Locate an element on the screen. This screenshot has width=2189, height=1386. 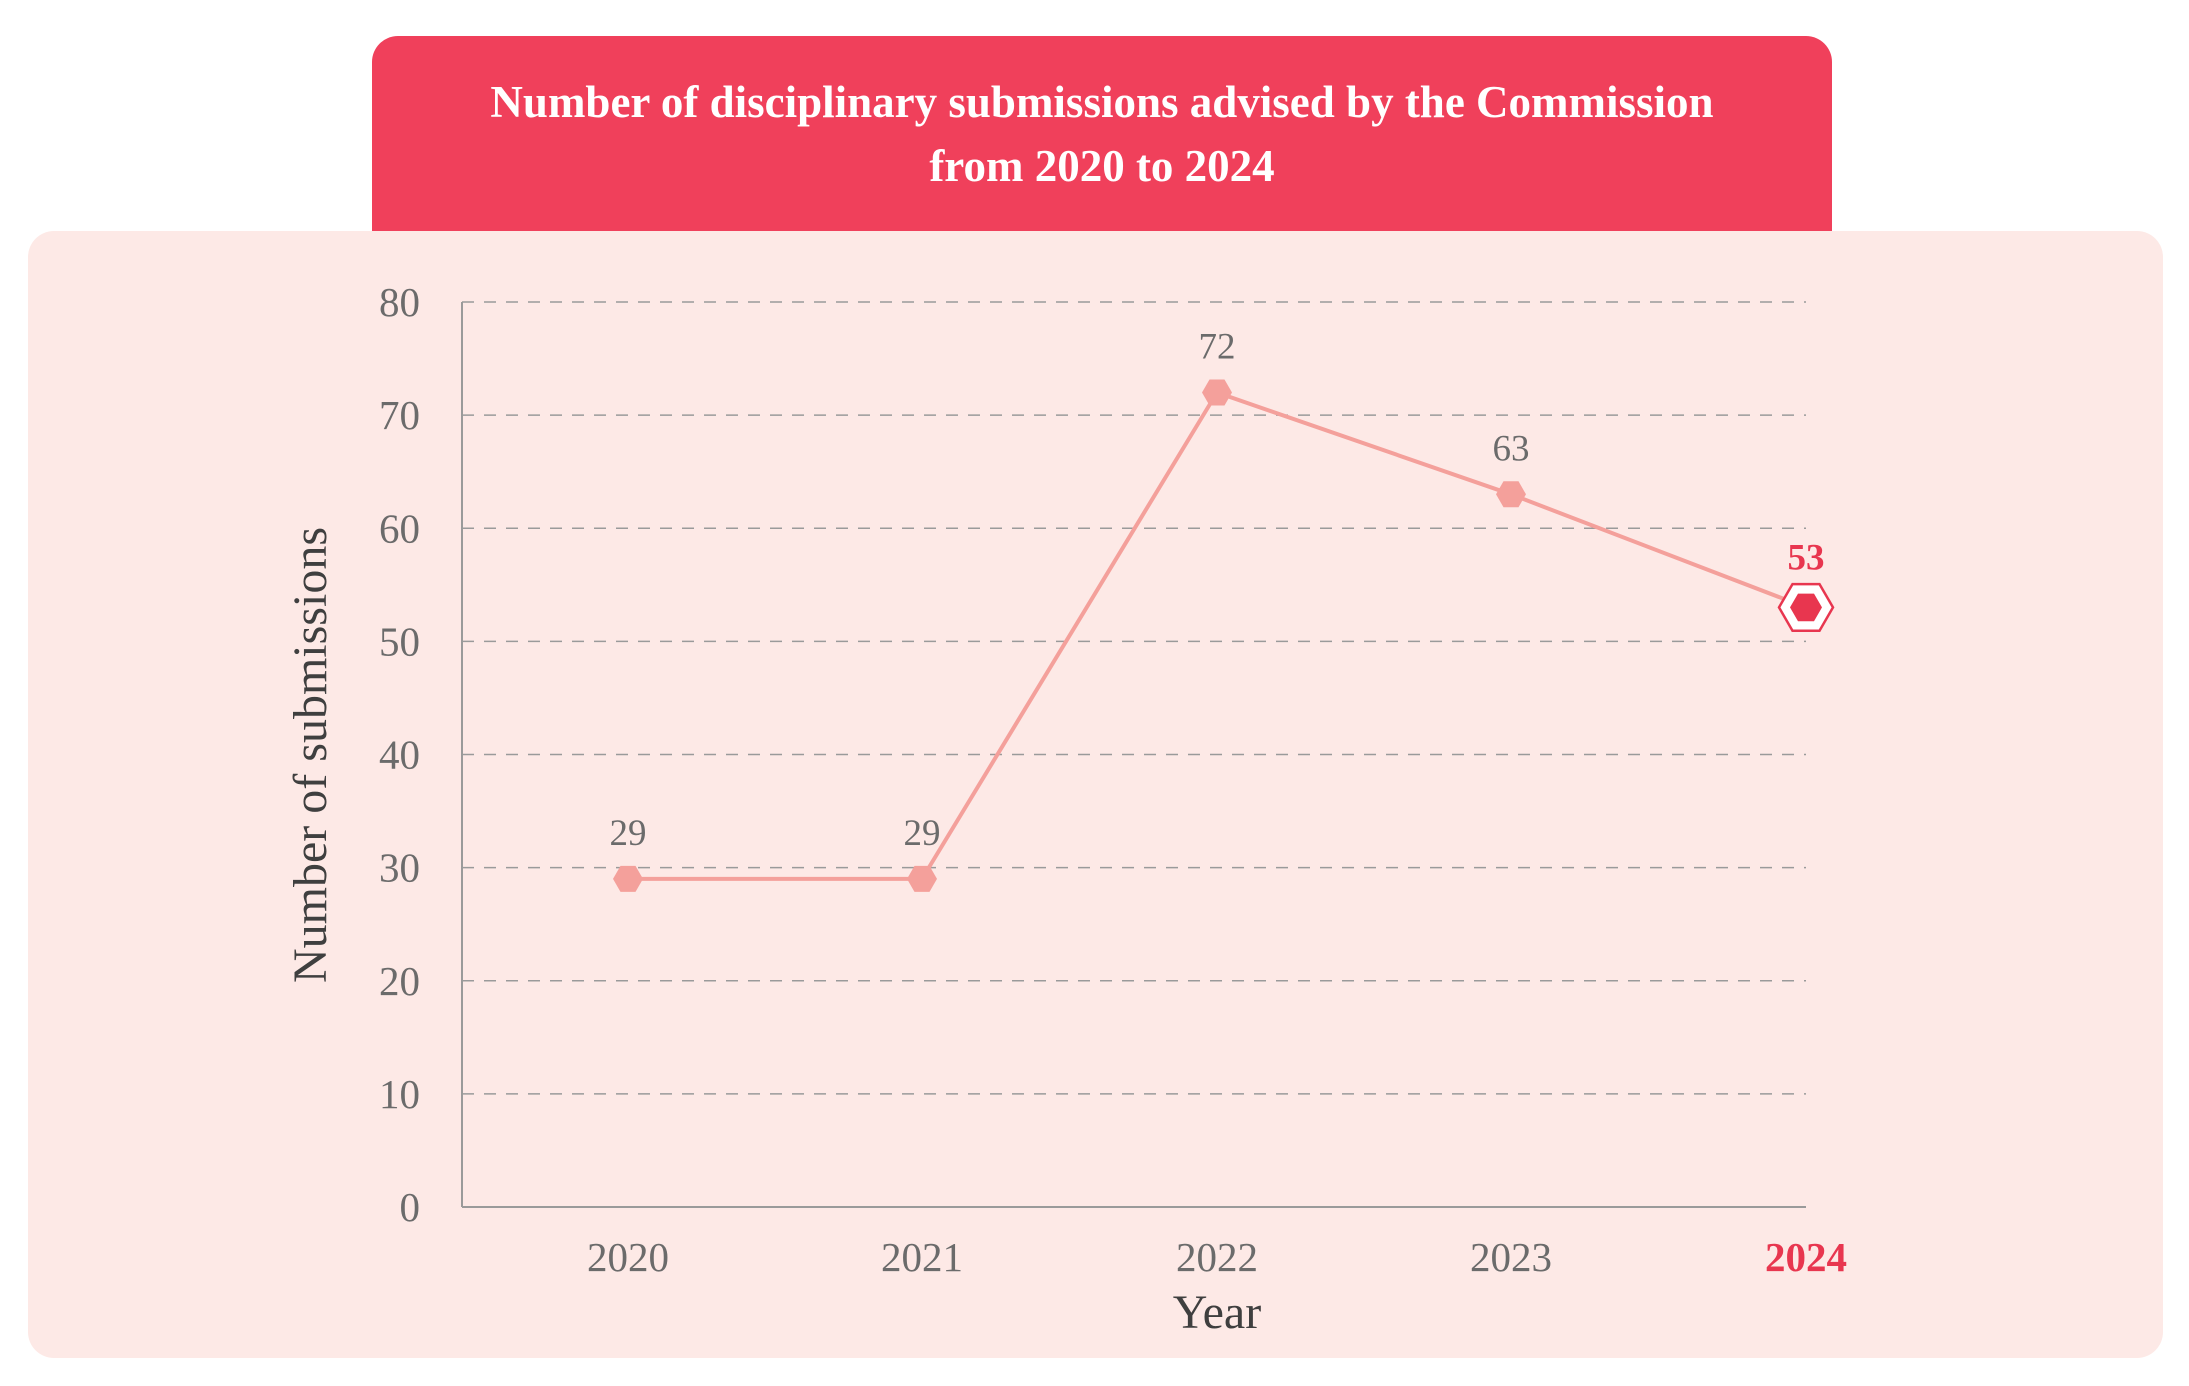
y-tick-label-60: 60 is located at coordinates (399, 528).